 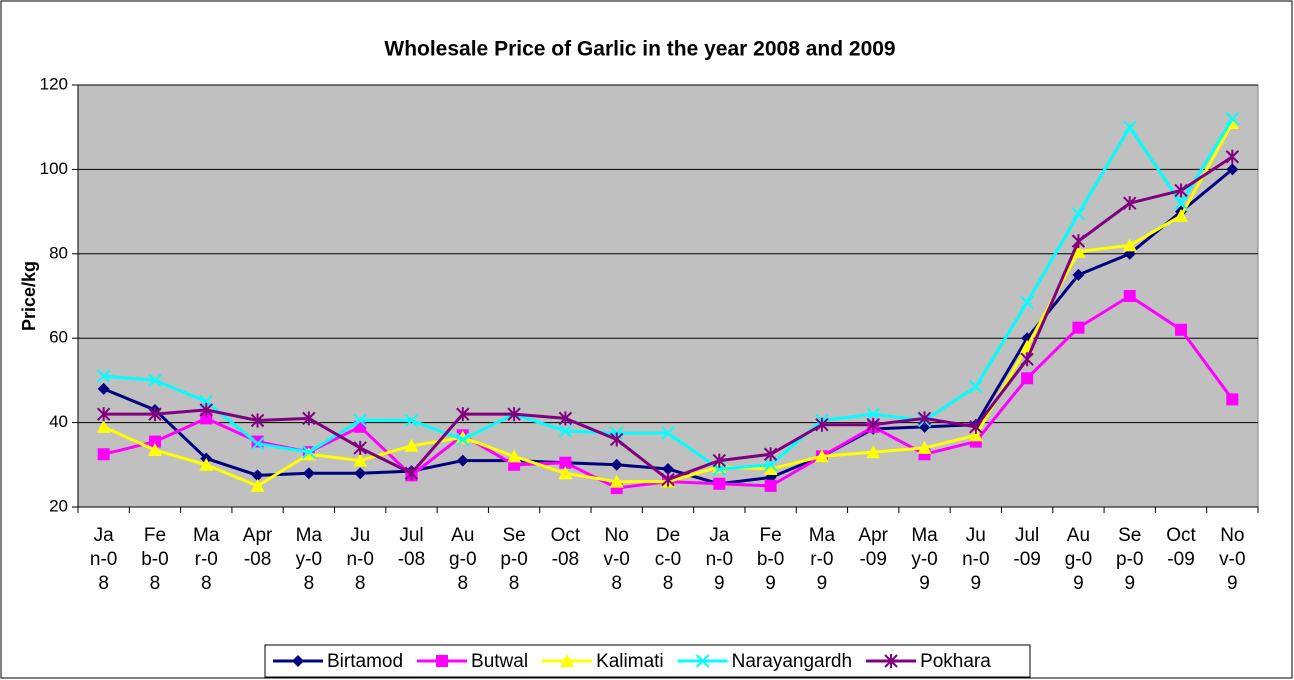 What do you see at coordinates (822, 559) in the screenshot?
I see `x-tick-label: Mar-09` at bounding box center [822, 559].